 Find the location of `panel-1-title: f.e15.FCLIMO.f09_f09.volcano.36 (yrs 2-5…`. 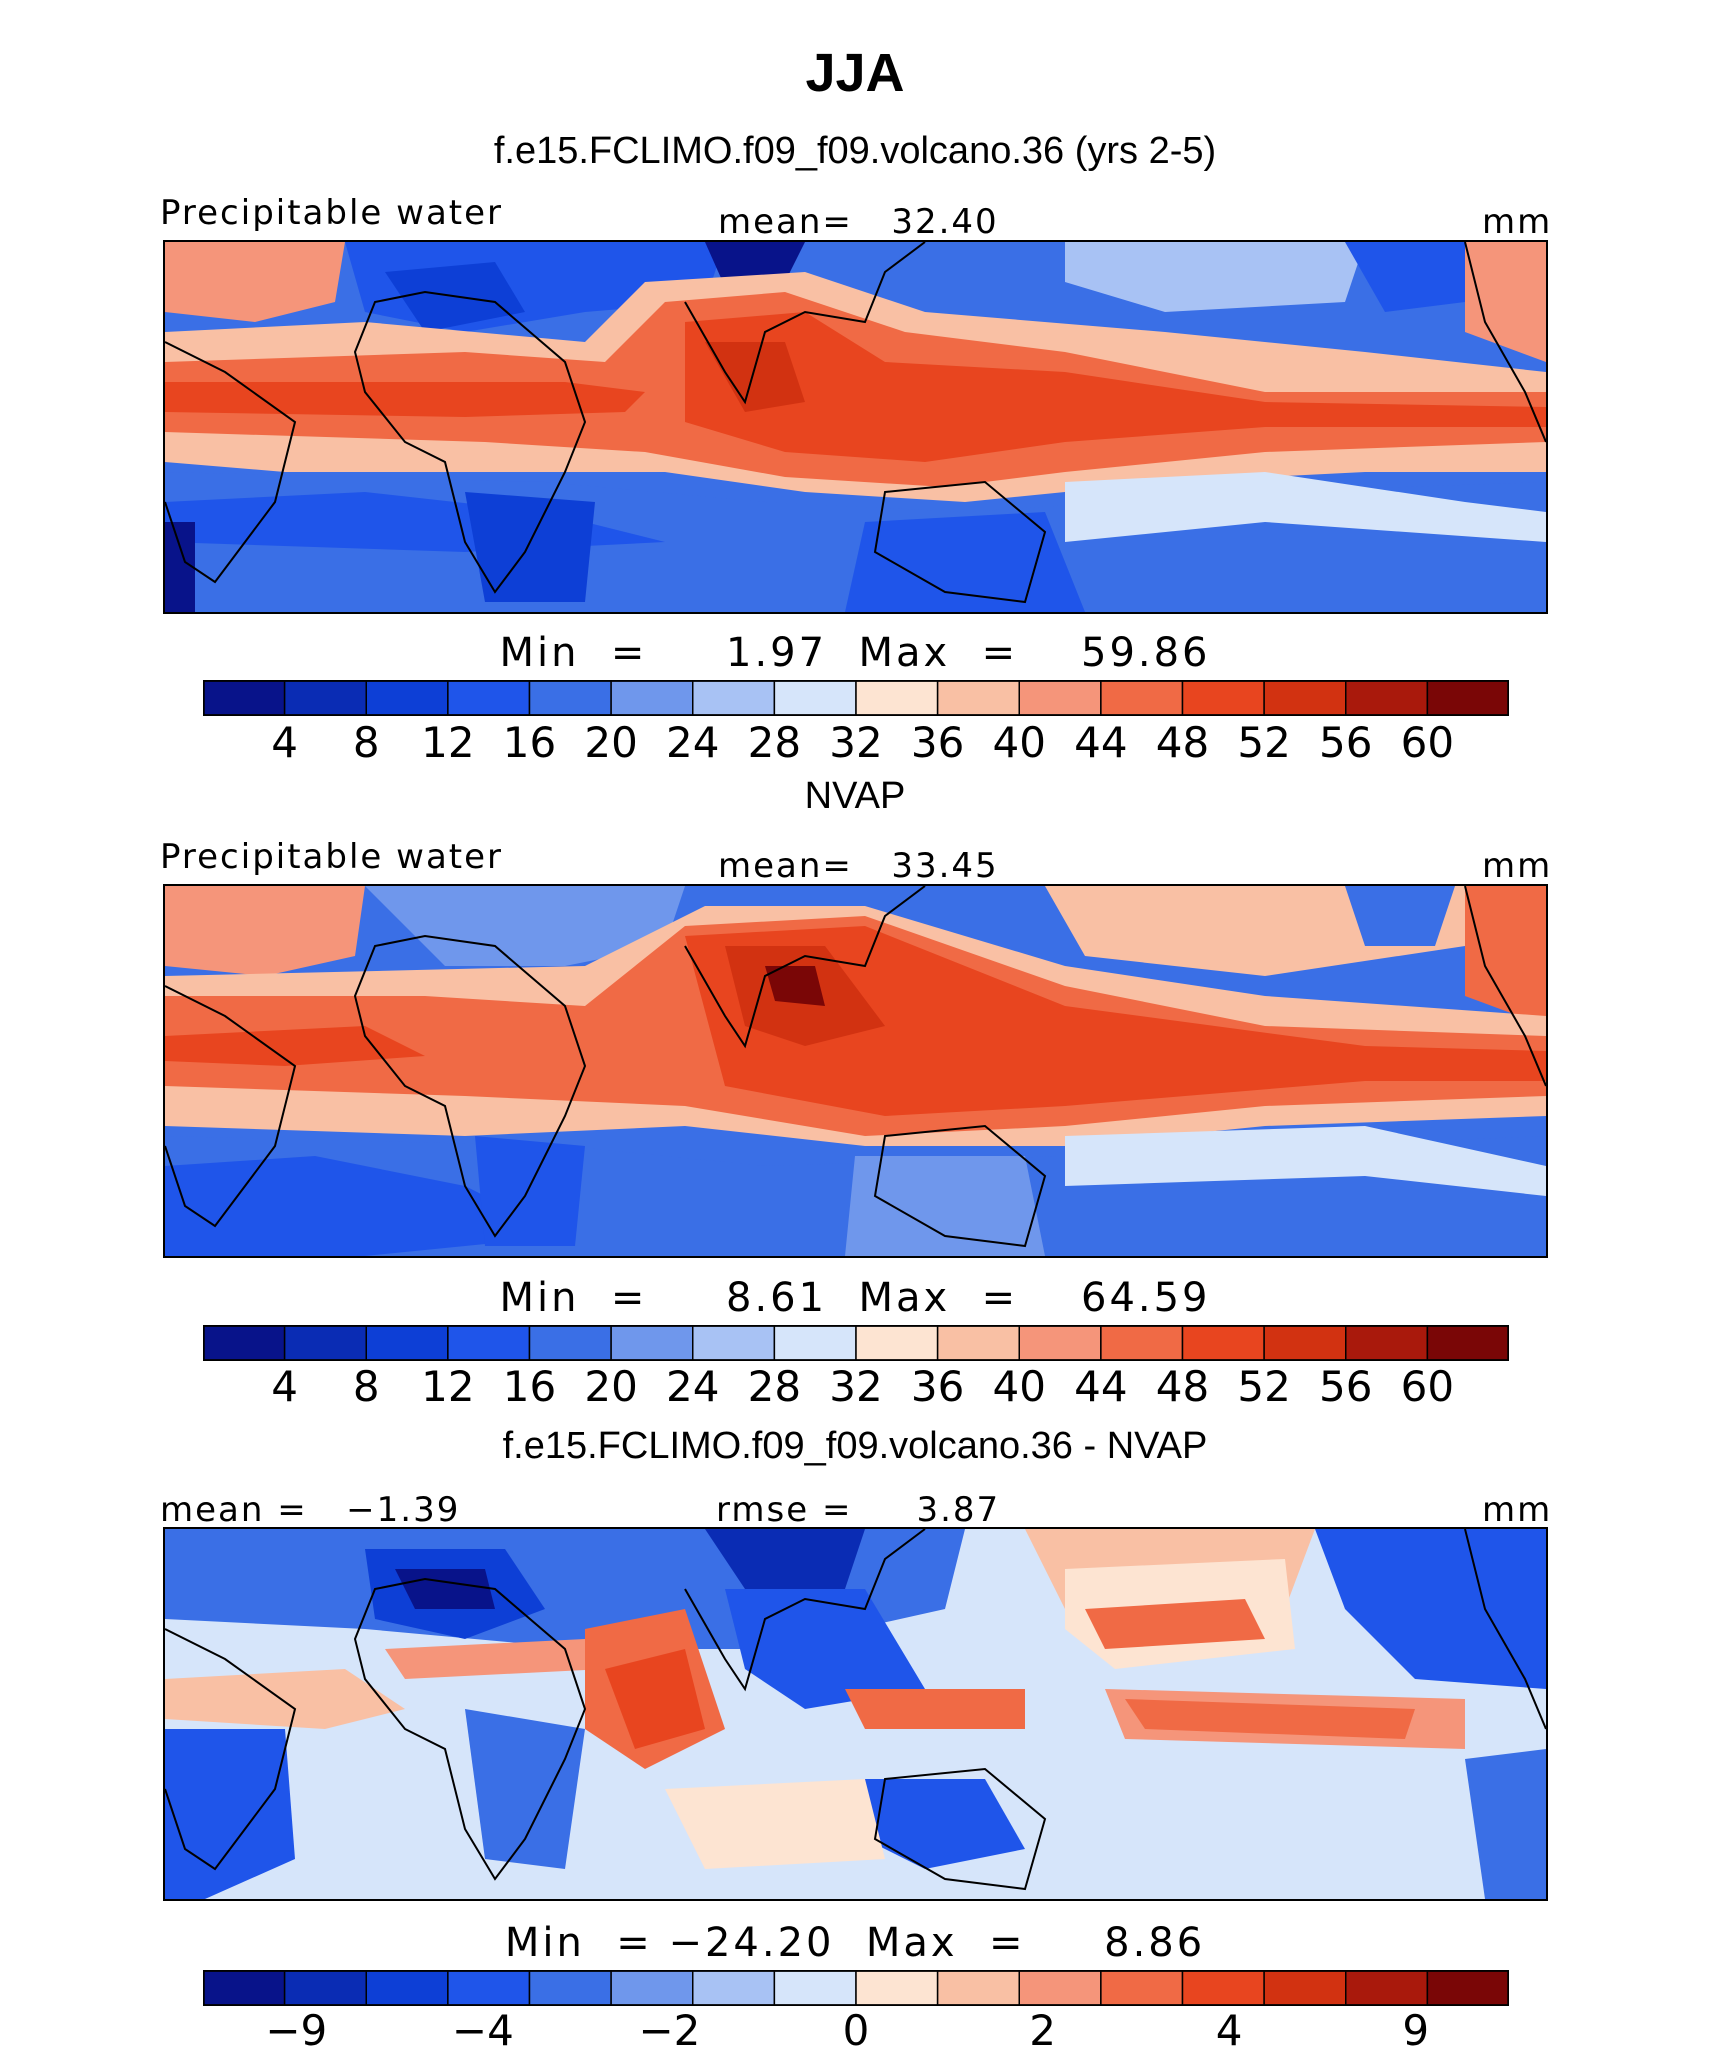

panel-1-title: f.e15.FCLIMO.f09_f09.volcano.36 (yrs 2-5… is located at coordinates (855, 151).